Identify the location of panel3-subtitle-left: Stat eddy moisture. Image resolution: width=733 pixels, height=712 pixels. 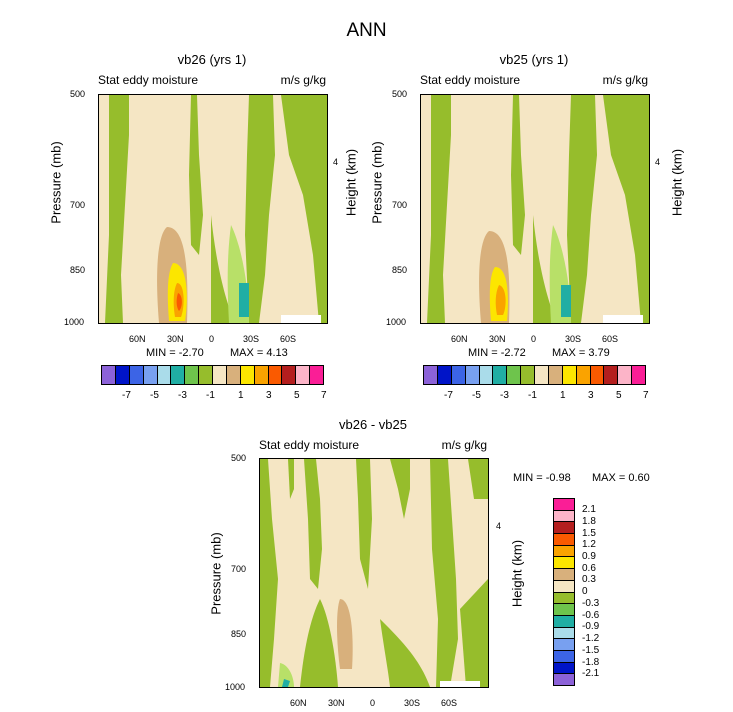
(309, 445).